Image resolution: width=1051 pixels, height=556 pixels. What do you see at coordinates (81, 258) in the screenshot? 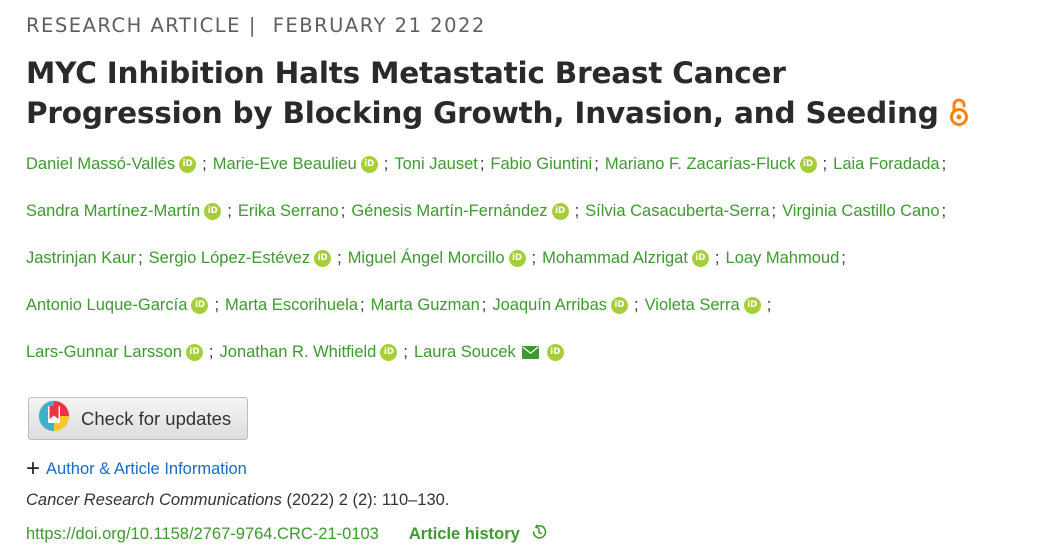
I see `author-name: Jastrinjan Kaur` at bounding box center [81, 258].